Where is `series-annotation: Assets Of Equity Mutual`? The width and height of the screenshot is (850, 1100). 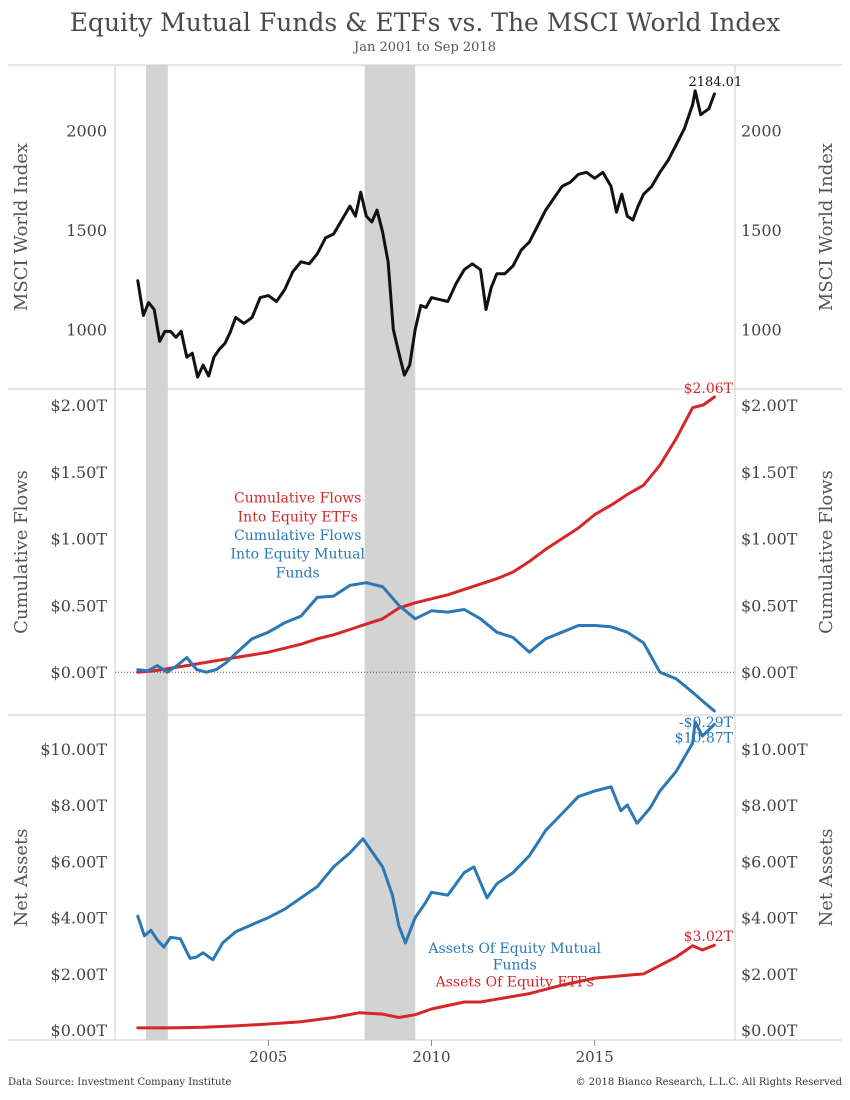
series-annotation: Assets Of Equity Mutual is located at coordinates (514, 949).